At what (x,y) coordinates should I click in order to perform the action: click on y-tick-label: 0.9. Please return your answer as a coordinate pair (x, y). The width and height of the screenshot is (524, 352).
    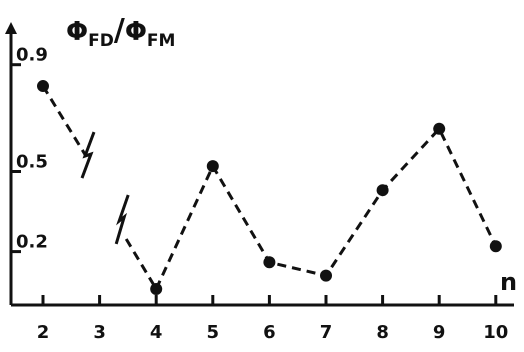
    Looking at the image, I should click on (32, 55).